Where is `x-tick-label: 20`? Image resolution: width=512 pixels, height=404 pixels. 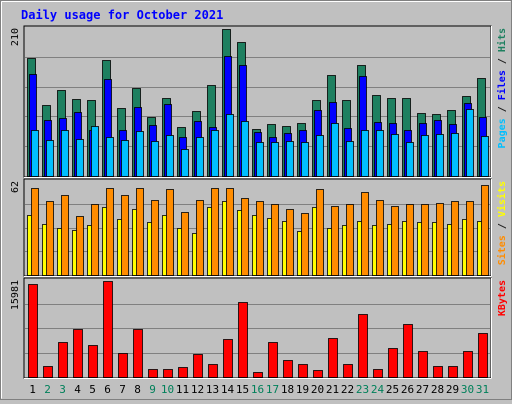 x-tick-label: 20 is located at coordinates (317, 389).